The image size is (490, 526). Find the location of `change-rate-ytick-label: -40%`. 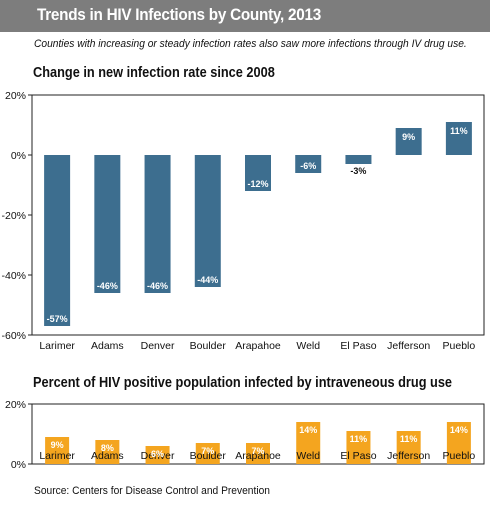

change-rate-ytick-label: -40% is located at coordinates (13, 276).